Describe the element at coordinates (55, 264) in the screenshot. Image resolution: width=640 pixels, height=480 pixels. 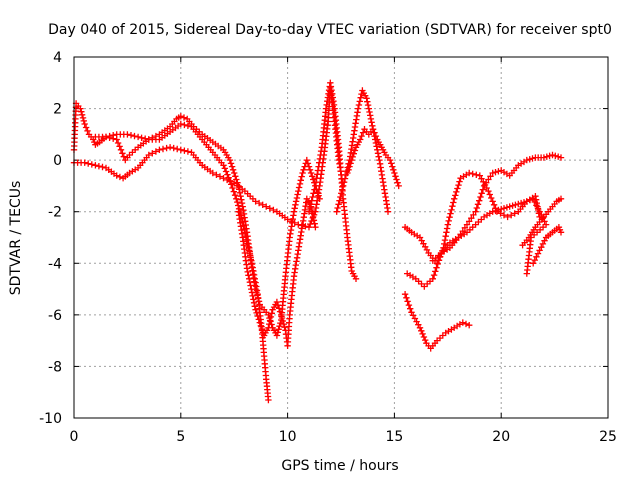
I see `y-tick-label: -4` at that location.